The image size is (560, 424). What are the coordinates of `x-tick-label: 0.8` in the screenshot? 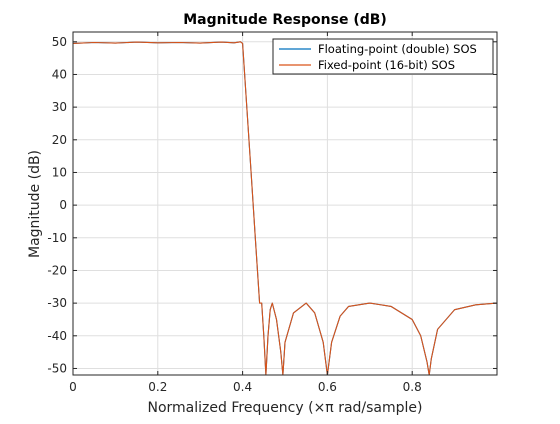 It's located at (412, 387).